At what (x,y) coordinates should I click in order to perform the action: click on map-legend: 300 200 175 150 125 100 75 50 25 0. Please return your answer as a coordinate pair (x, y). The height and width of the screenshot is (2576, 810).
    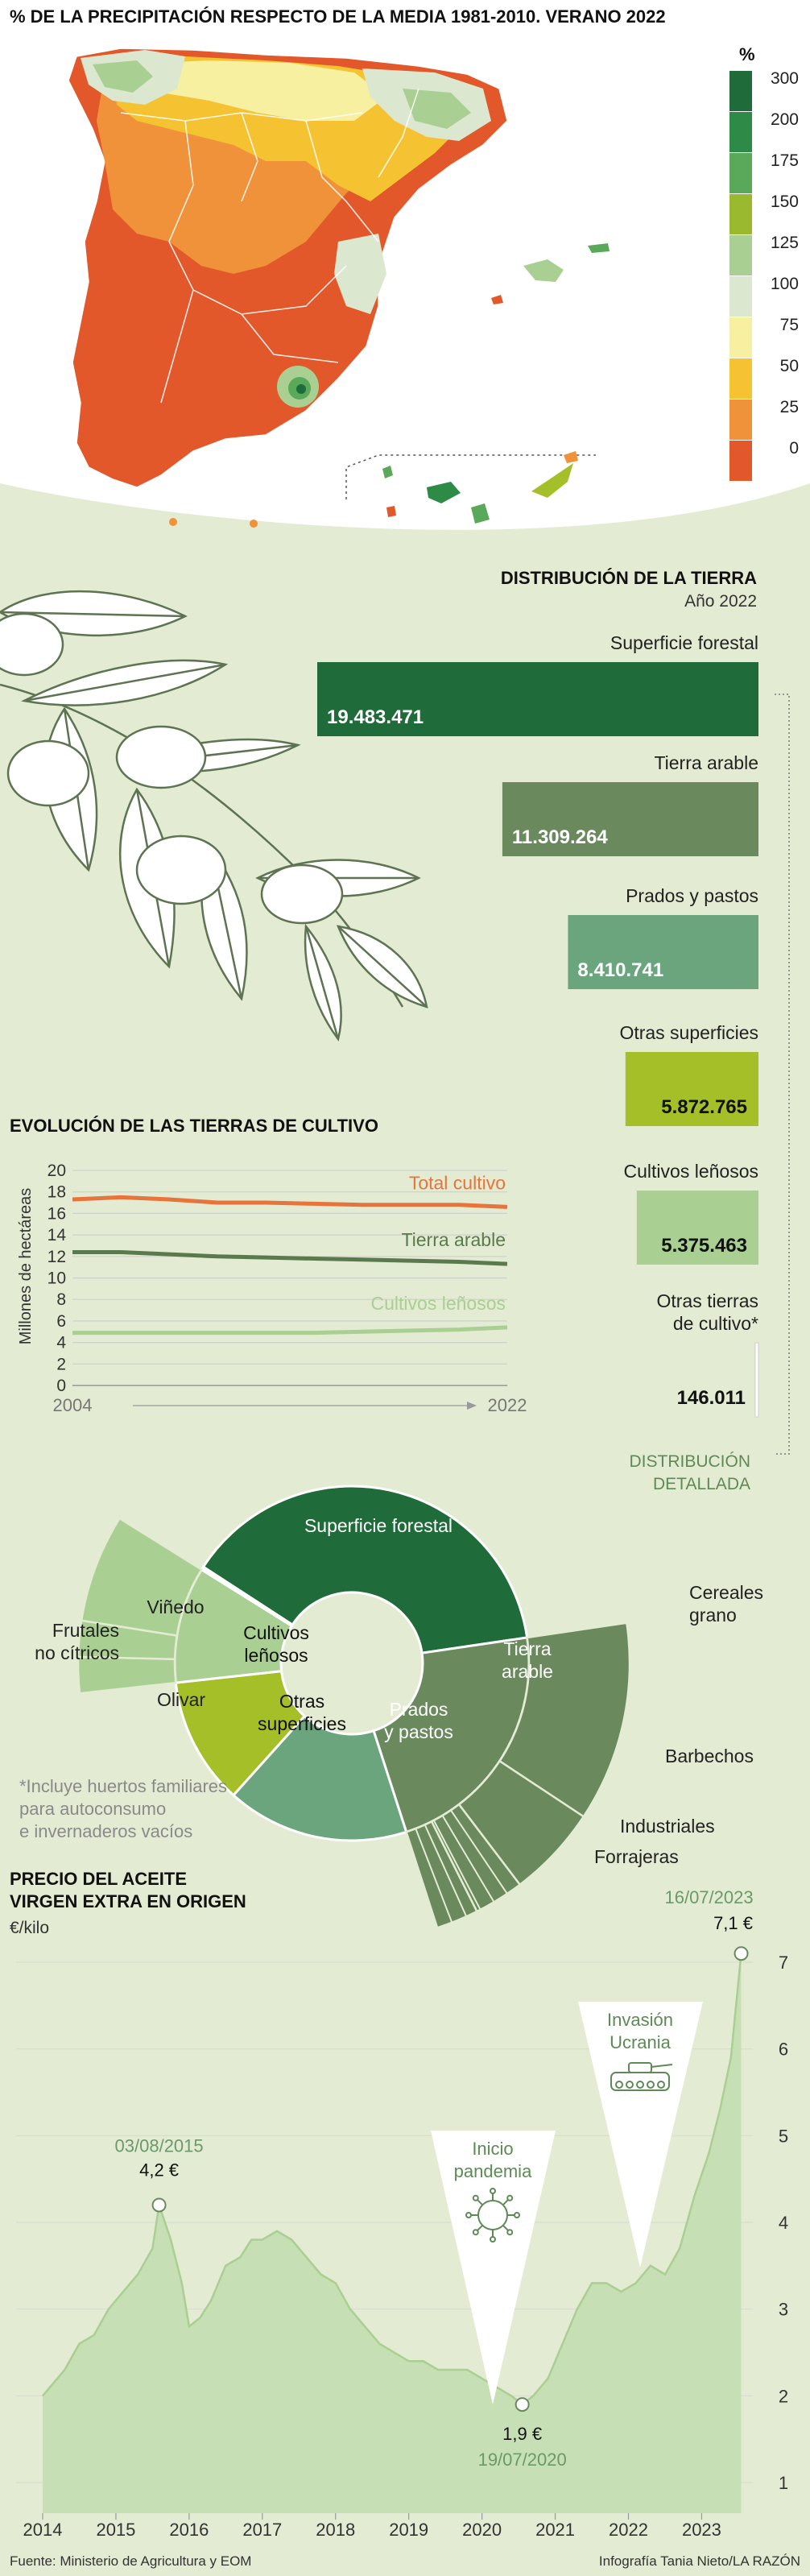
    Looking at the image, I should click on (764, 275).